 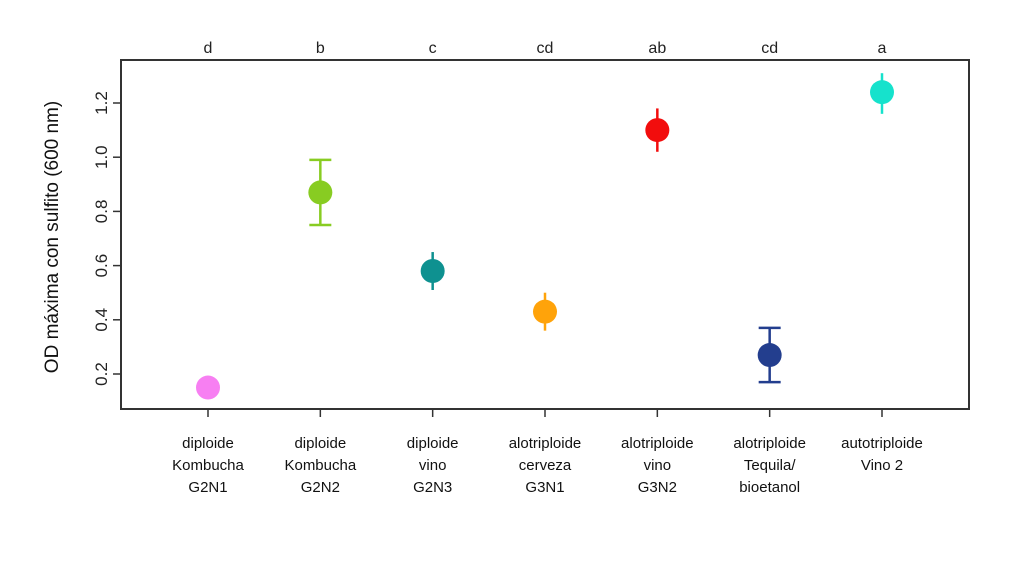 What do you see at coordinates (101, 320) in the screenshot?
I see `y-tick-label: 0.4` at bounding box center [101, 320].